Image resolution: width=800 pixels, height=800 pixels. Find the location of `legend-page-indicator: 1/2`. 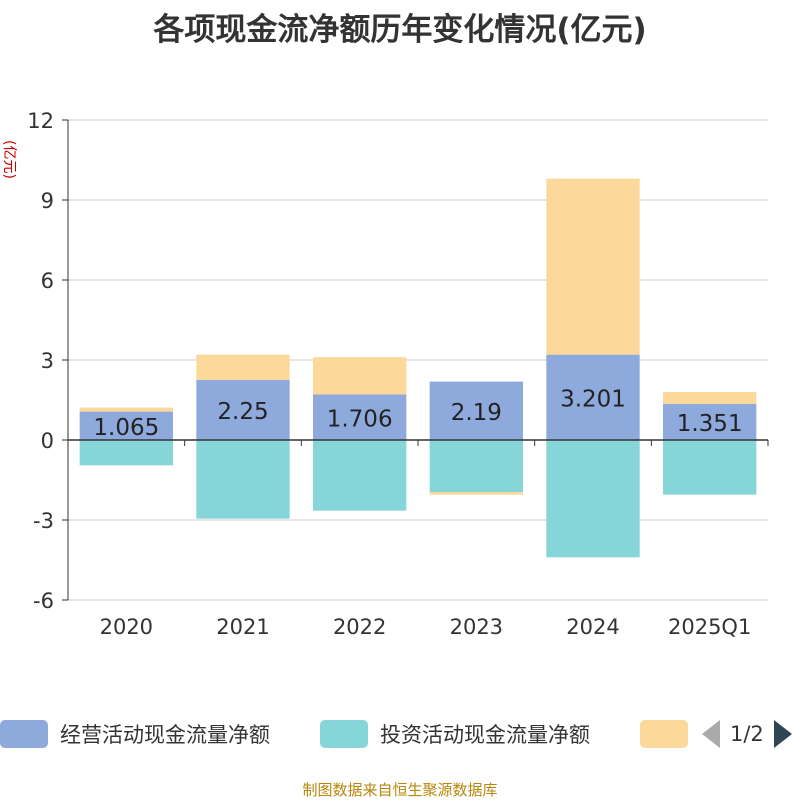

legend-page-indicator: 1/2 is located at coordinates (747, 734).